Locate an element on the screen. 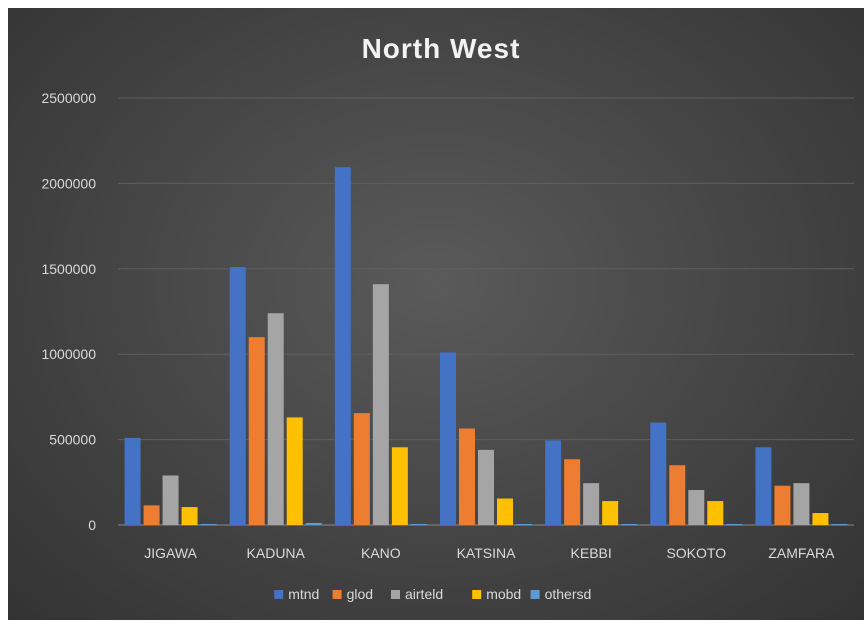 This screenshot has width=868, height=625. bar-airteld-sokoto is located at coordinates (696, 507).